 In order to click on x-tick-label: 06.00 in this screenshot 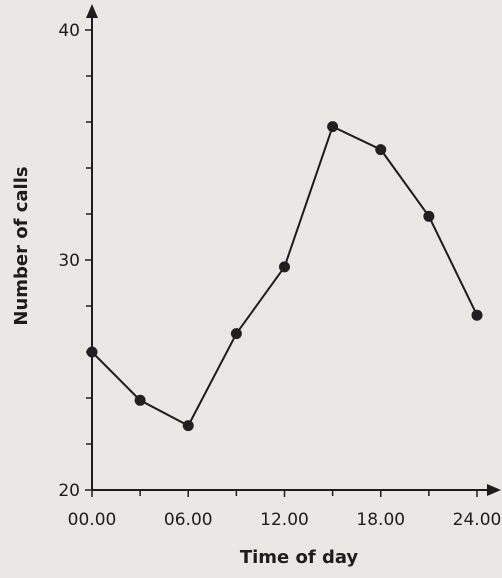, I will do `click(188, 520)`.